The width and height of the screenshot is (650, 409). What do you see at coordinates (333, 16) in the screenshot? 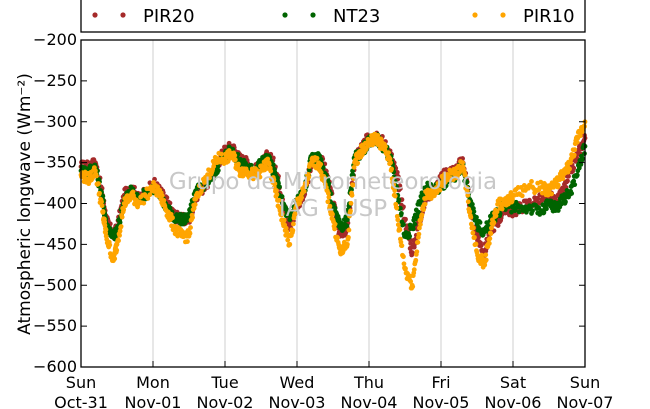
I see `legend-entries: PIR20 NT23 PIR10` at bounding box center [333, 16].